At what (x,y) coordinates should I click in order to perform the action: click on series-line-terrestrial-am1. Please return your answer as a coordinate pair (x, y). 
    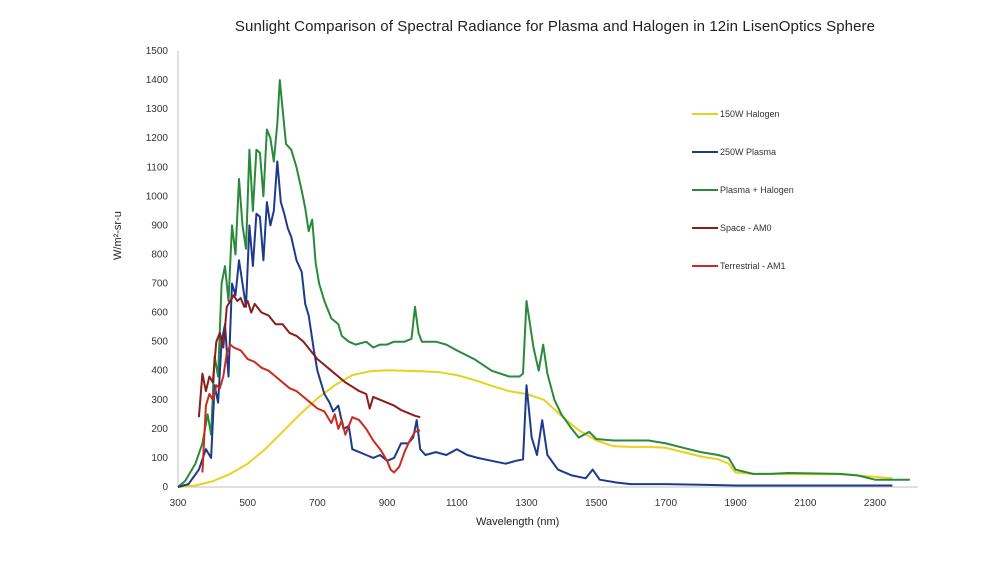
    Looking at the image, I should click on (311, 408).